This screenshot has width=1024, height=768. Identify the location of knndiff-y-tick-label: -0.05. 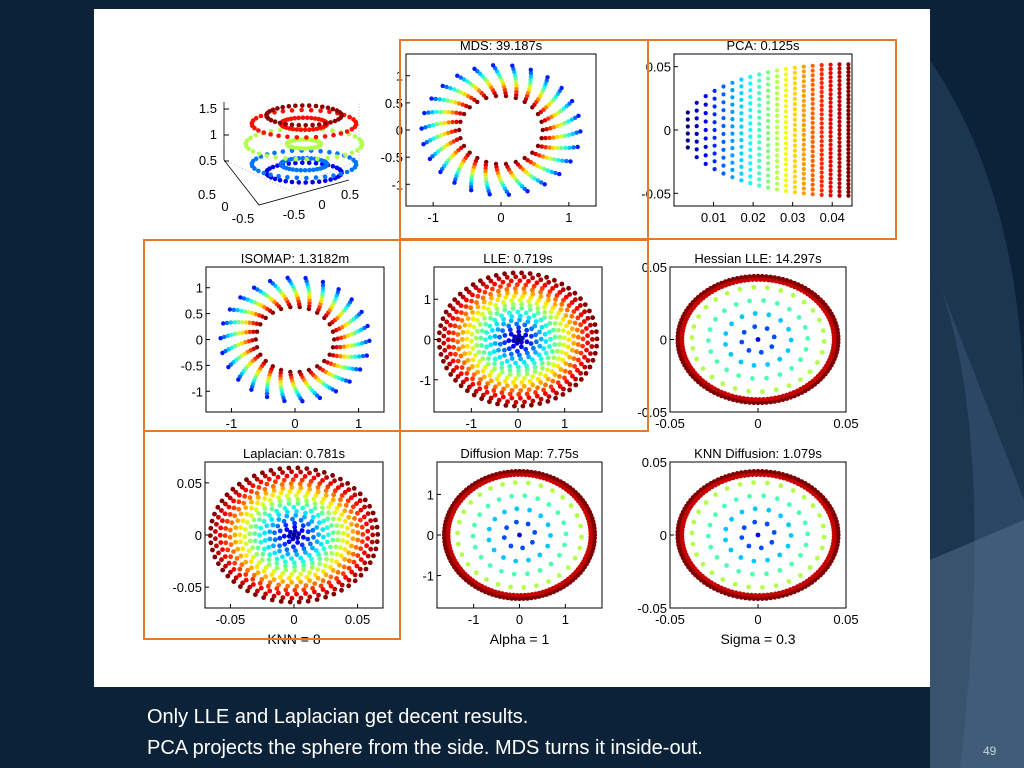
(652, 608).